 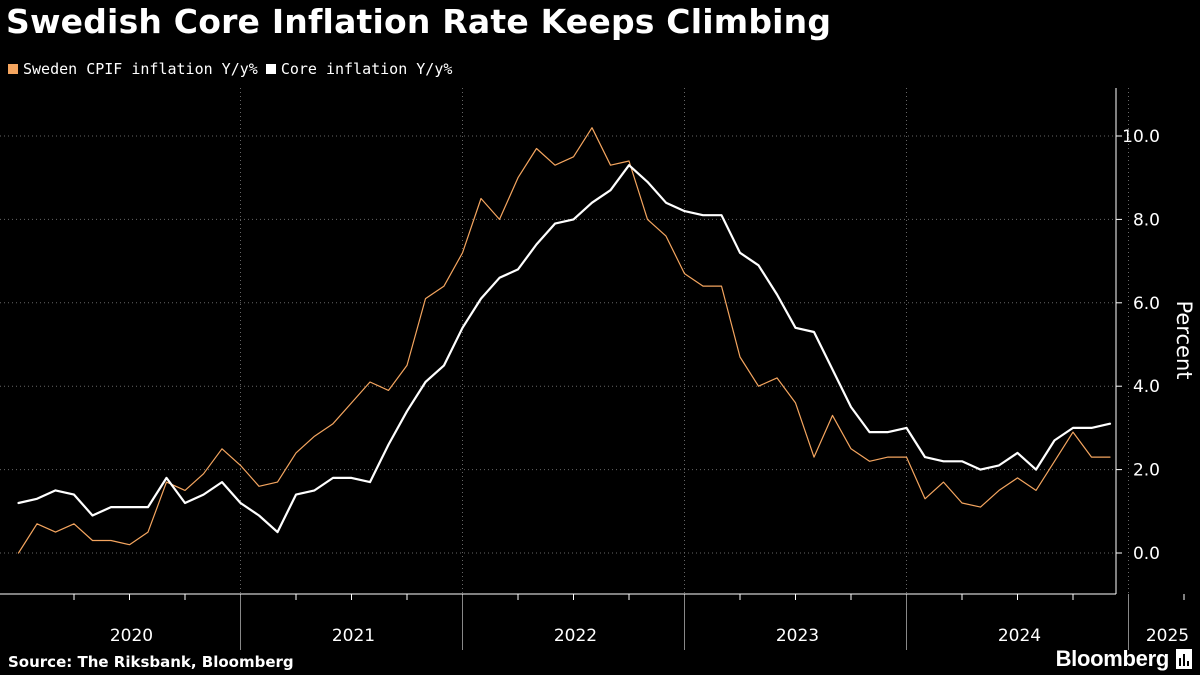 I want to click on y-tick-label: 4.0, so click(x=1146, y=387).